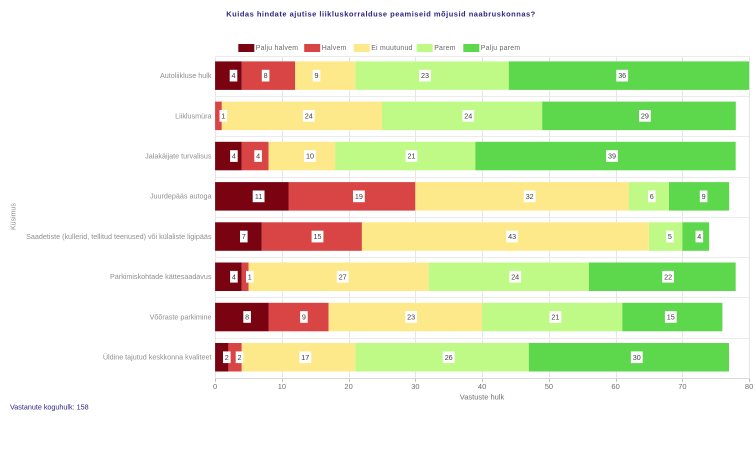 The image size is (756, 455). I want to click on svg-text: Jalakäijate turvalisus, so click(178, 156).